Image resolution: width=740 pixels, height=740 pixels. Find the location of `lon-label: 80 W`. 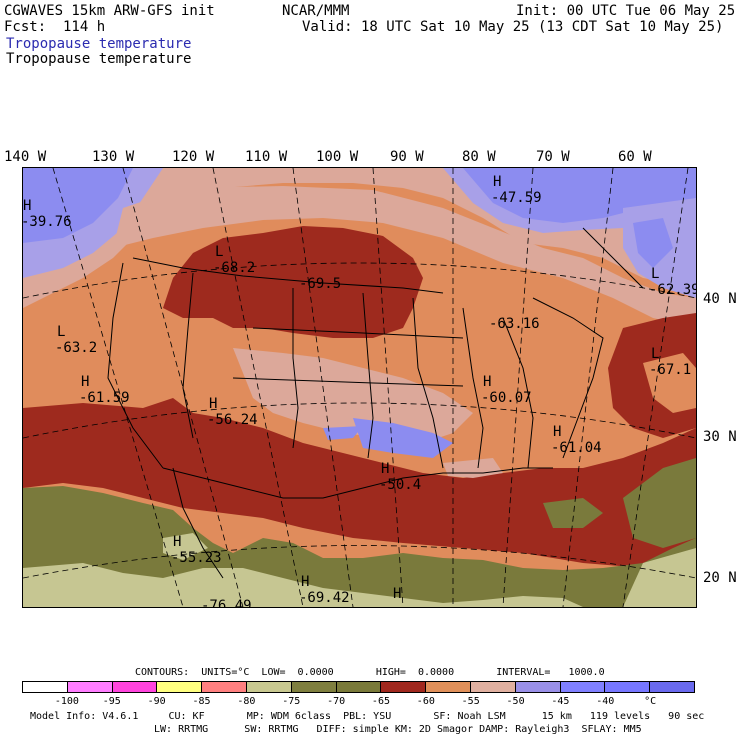

lon-label: 80 W is located at coordinates (479, 157).